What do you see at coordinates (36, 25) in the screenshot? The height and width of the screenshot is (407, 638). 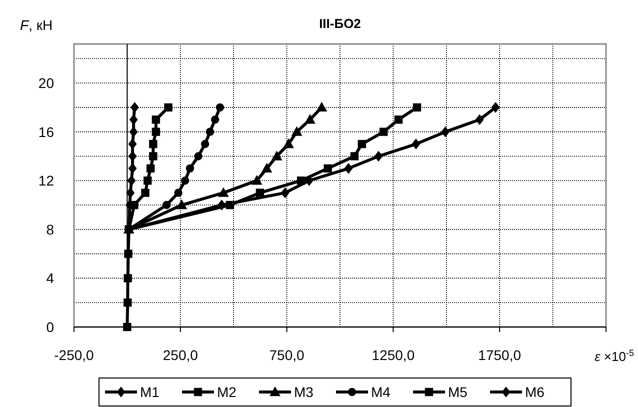 I see `y-axis-title: F, кН` at bounding box center [36, 25].